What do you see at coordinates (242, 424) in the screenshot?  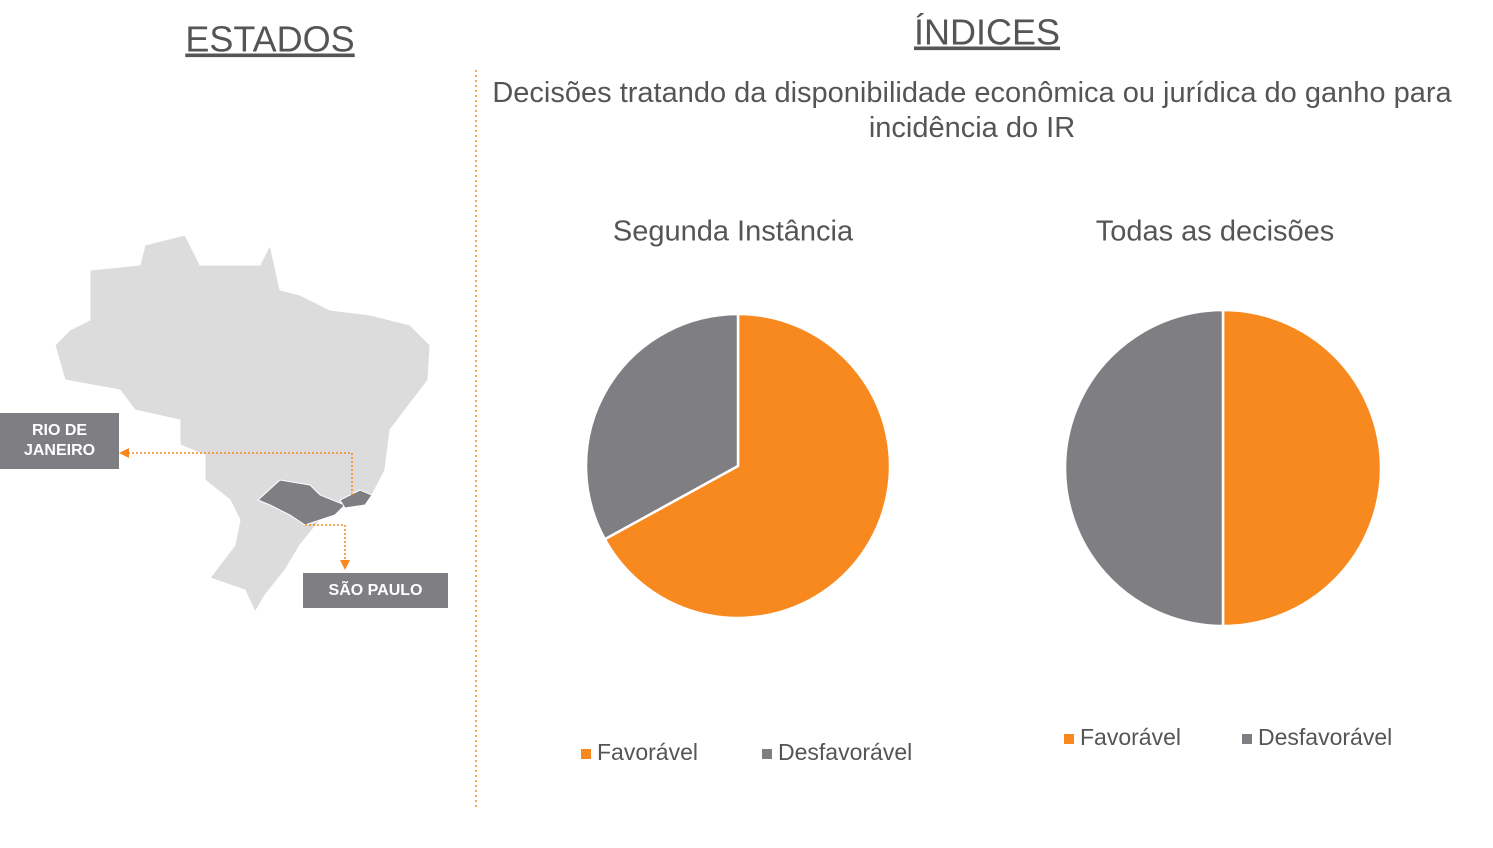 I see `map-brazil` at bounding box center [242, 424].